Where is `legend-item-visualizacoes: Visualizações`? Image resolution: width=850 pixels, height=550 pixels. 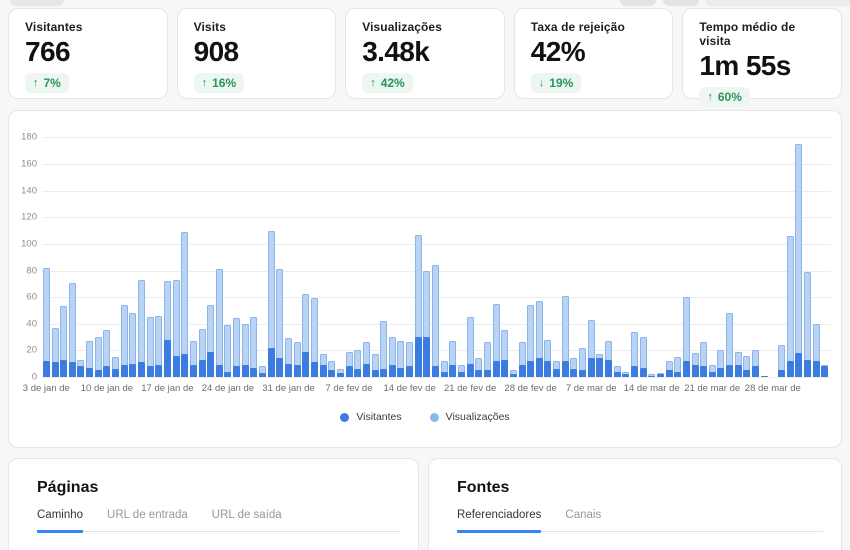 legend-item-visualizacoes: Visualizações is located at coordinates (469, 417).